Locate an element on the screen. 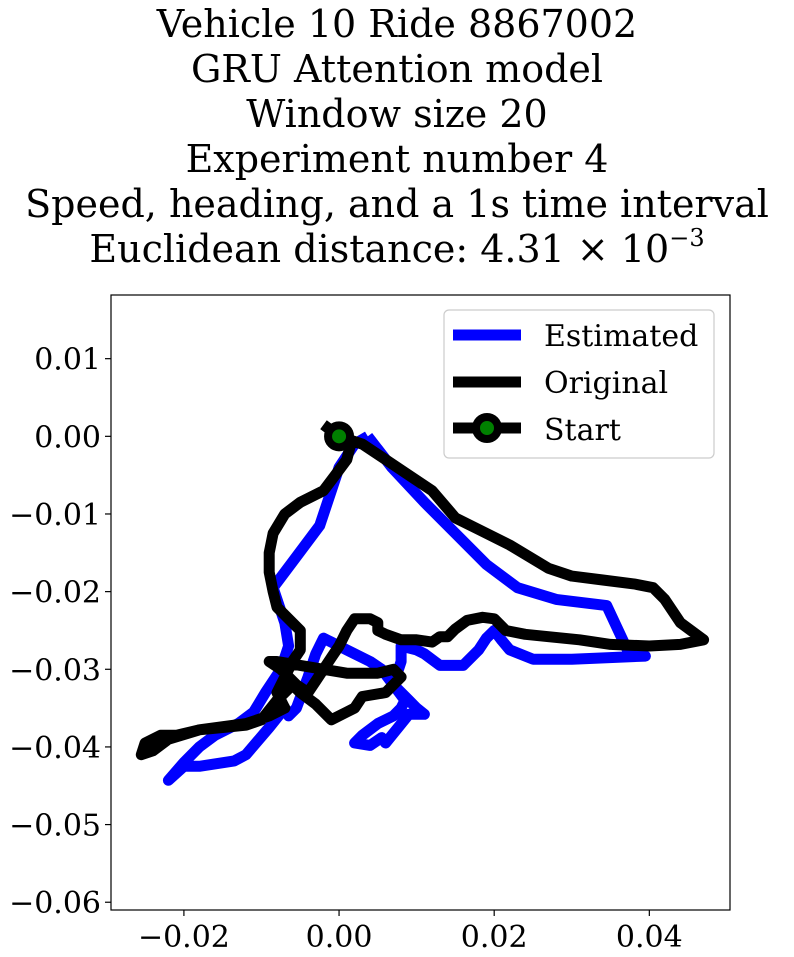 The image size is (794, 957). y-tick-label: −0.01 is located at coordinates (55, 515).